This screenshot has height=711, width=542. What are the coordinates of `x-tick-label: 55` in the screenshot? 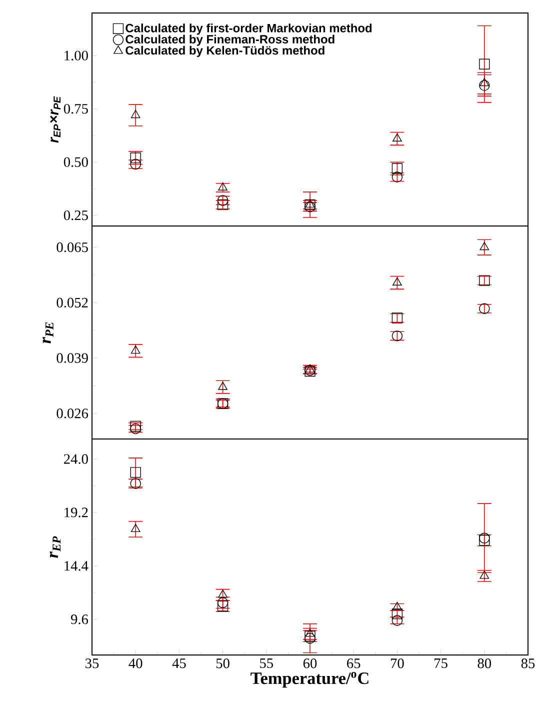 It's located at (267, 663).